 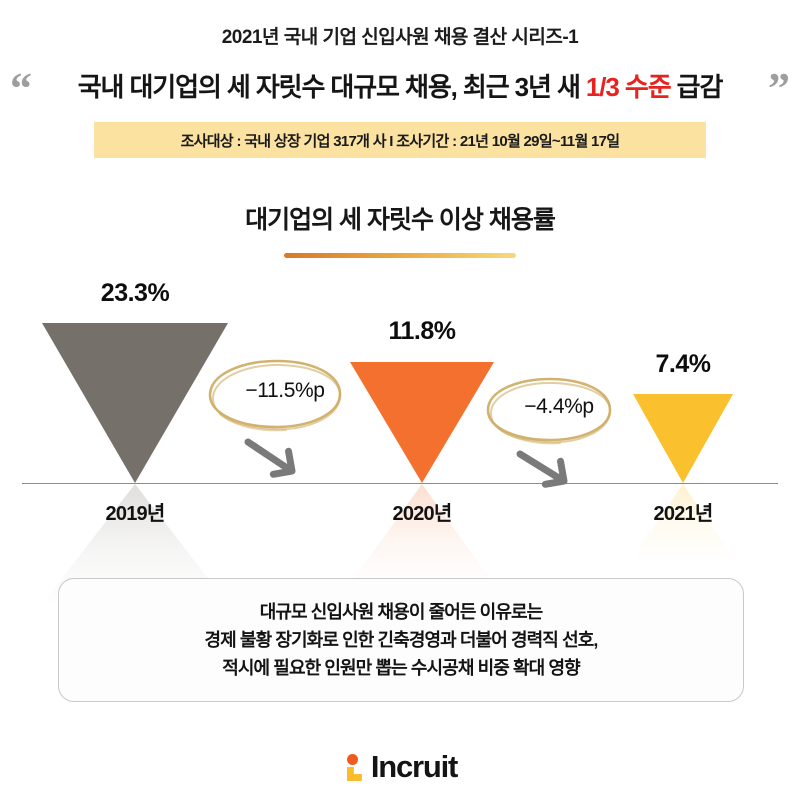 I want to click on headline-text-lead: 국내 대기업의 세 자릿수 대규모 채용, 최근 3년 새, so click(x=331, y=87).